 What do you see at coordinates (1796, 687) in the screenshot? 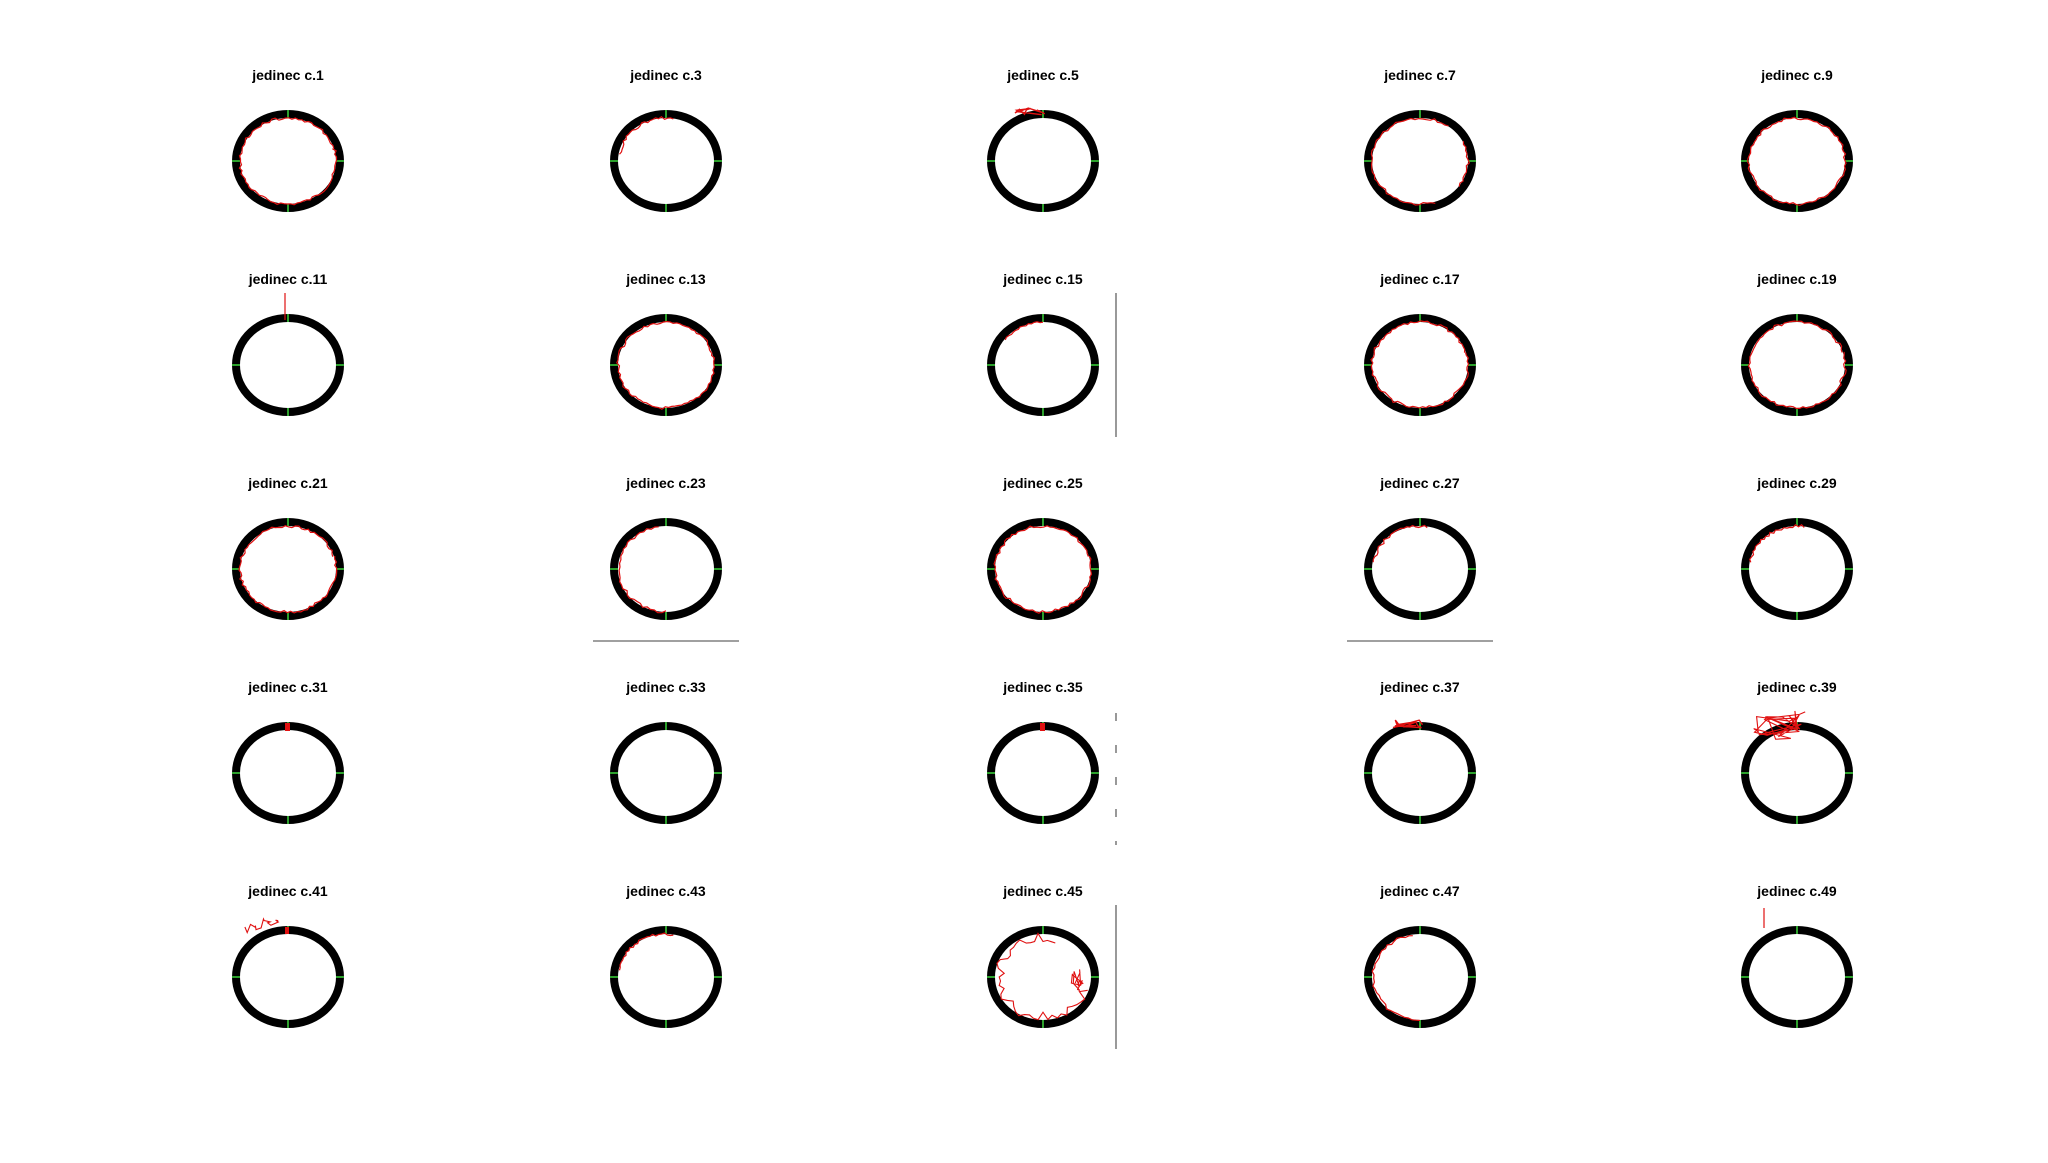
I see `panel-title: jedinec c.39` at bounding box center [1796, 687].